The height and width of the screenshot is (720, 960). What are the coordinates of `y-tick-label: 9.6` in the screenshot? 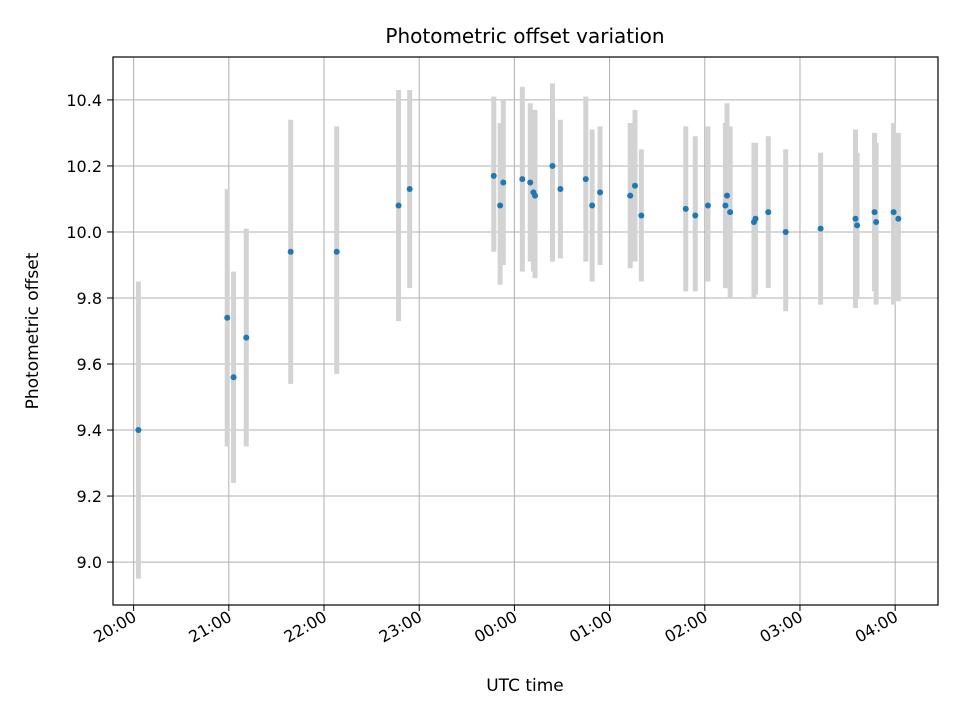 It's located at (89, 364).